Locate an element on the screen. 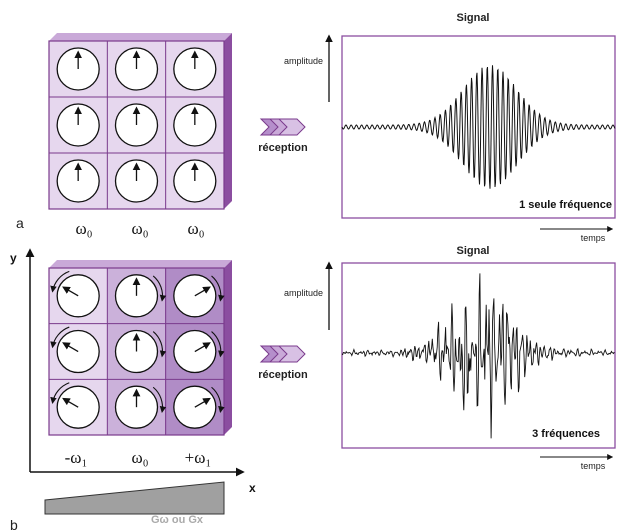  grid-b-top-face is located at coordinates (140, 264).